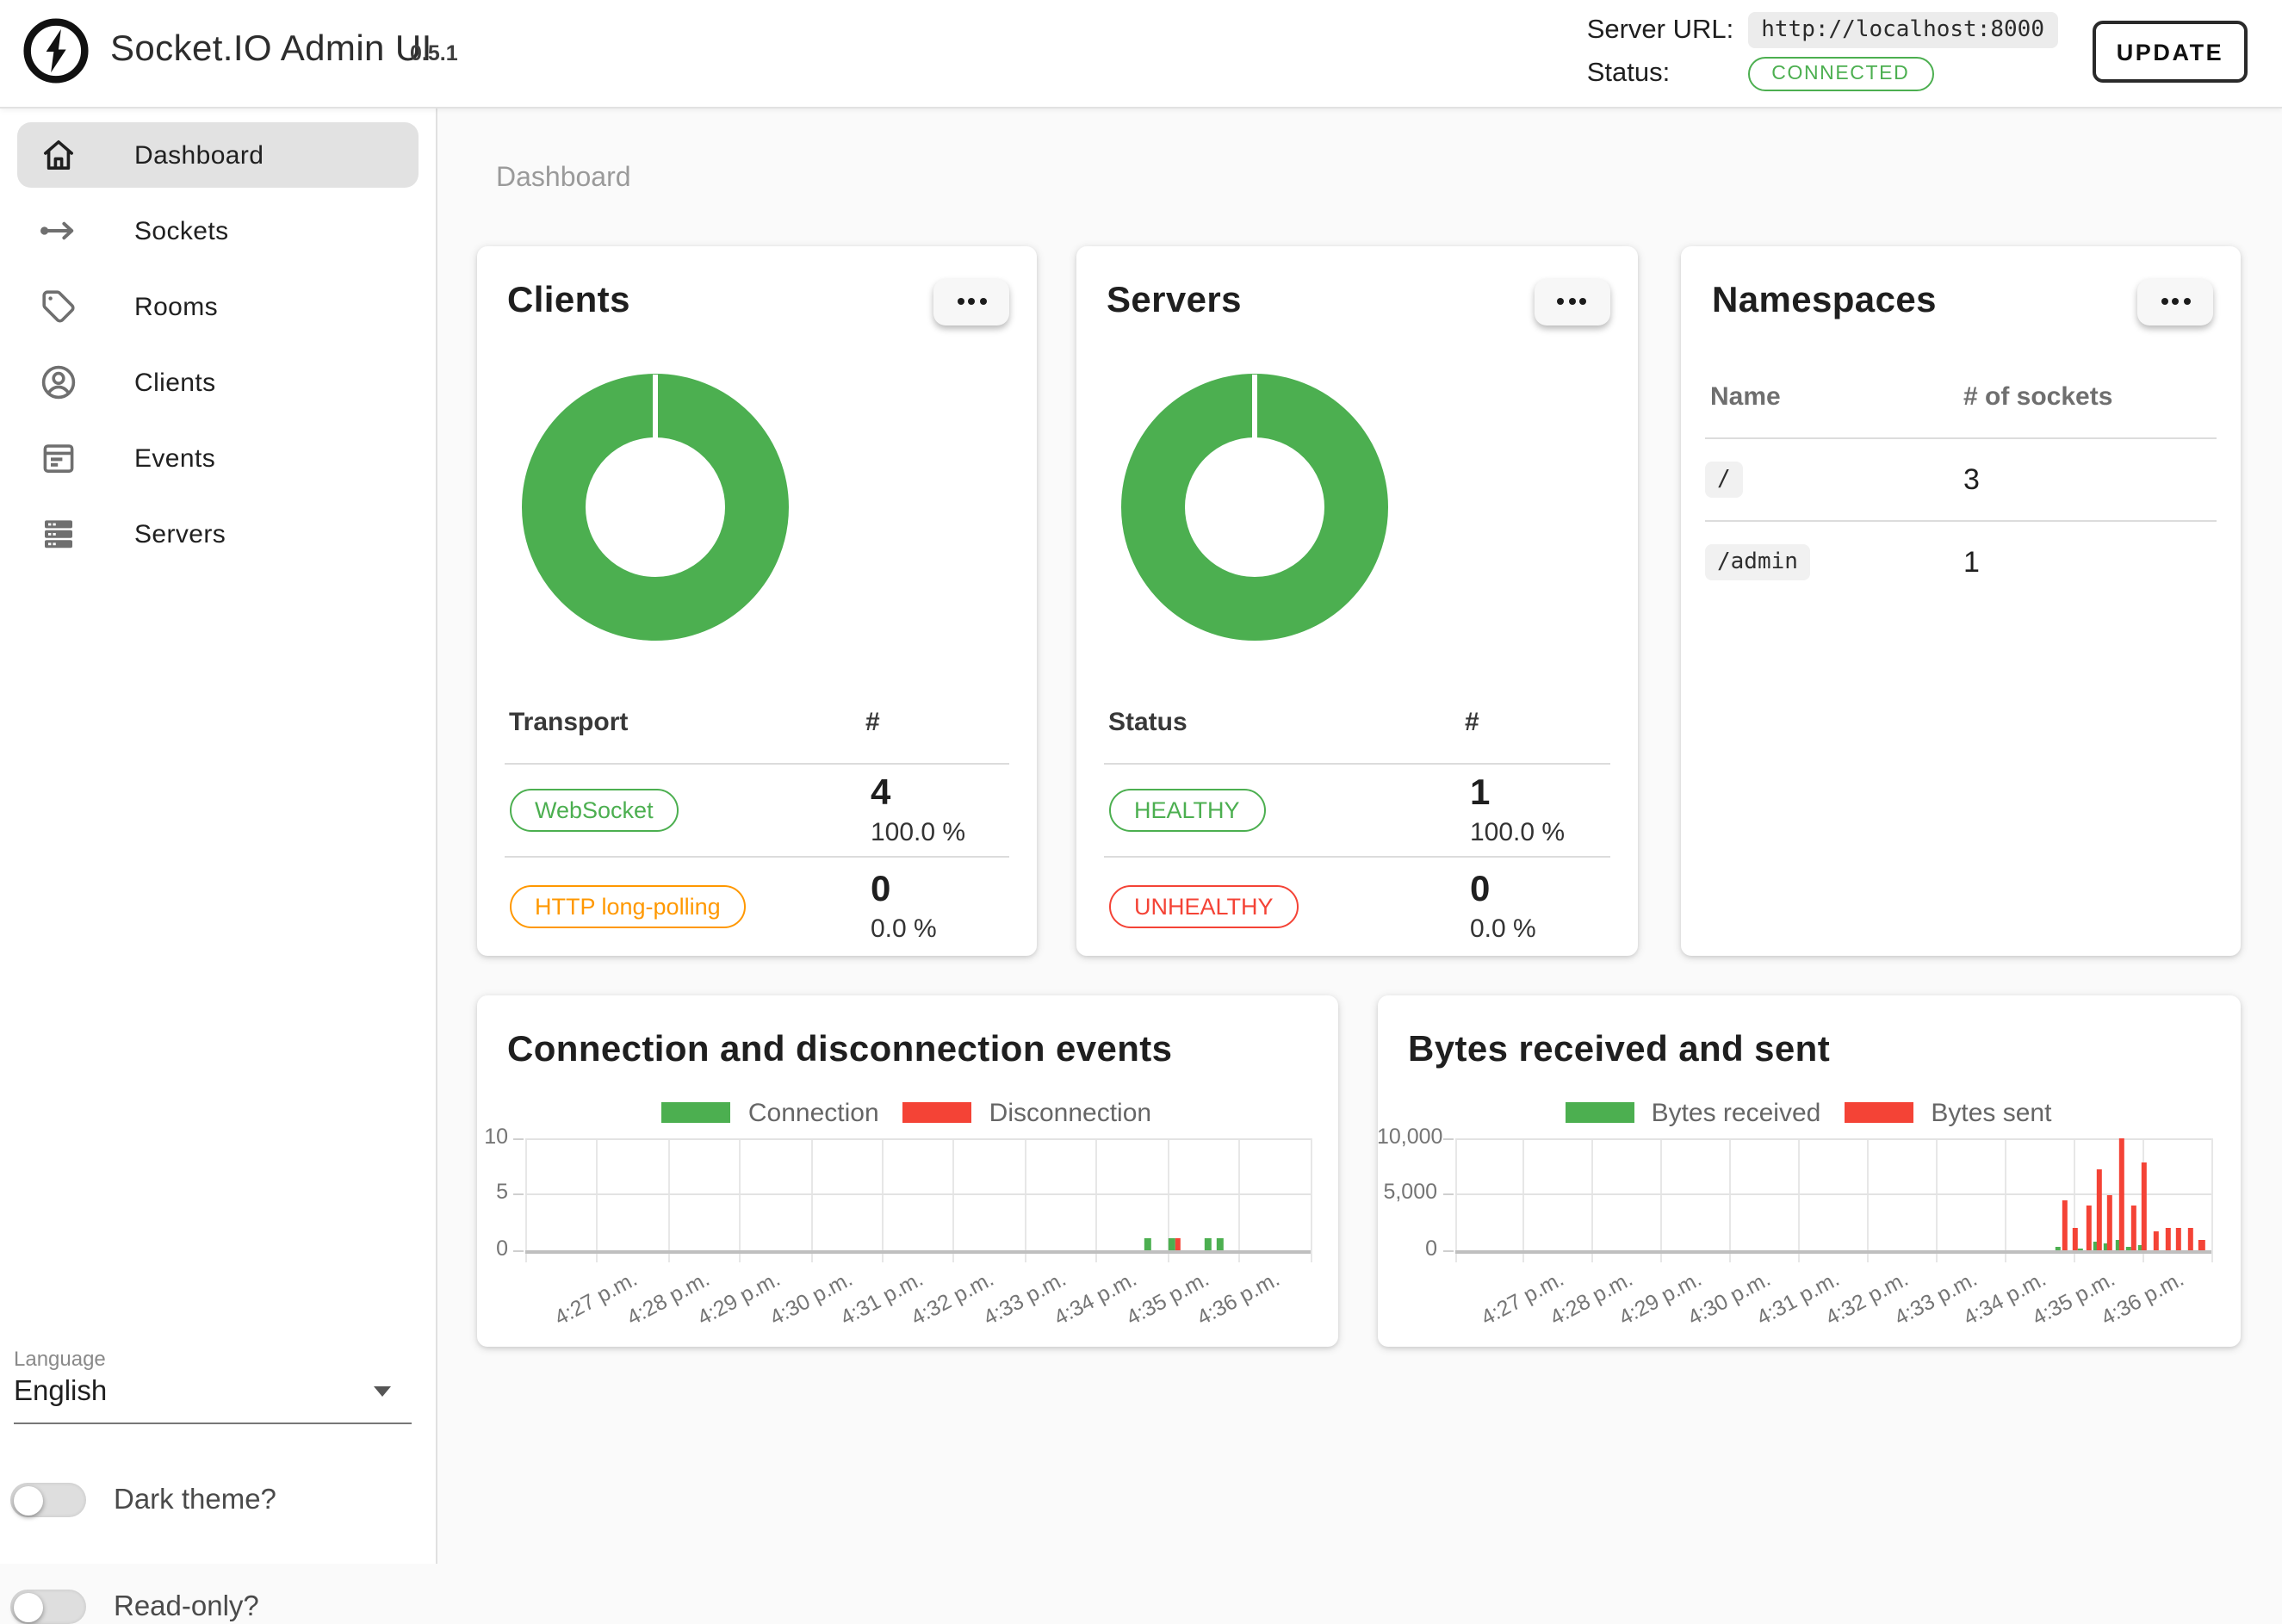  What do you see at coordinates (569, 721) in the screenshot?
I see `column-header: Transport` at bounding box center [569, 721].